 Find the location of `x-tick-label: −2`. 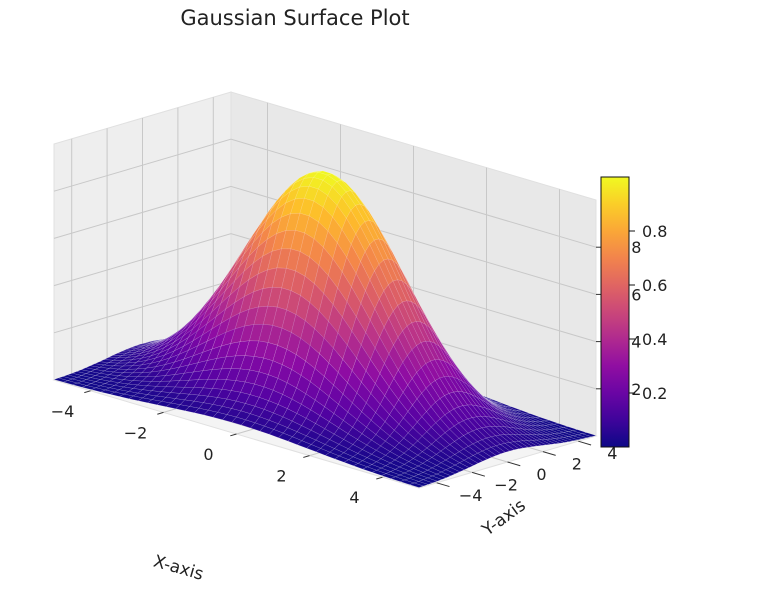

x-tick-label: −2 is located at coordinates (136, 432).